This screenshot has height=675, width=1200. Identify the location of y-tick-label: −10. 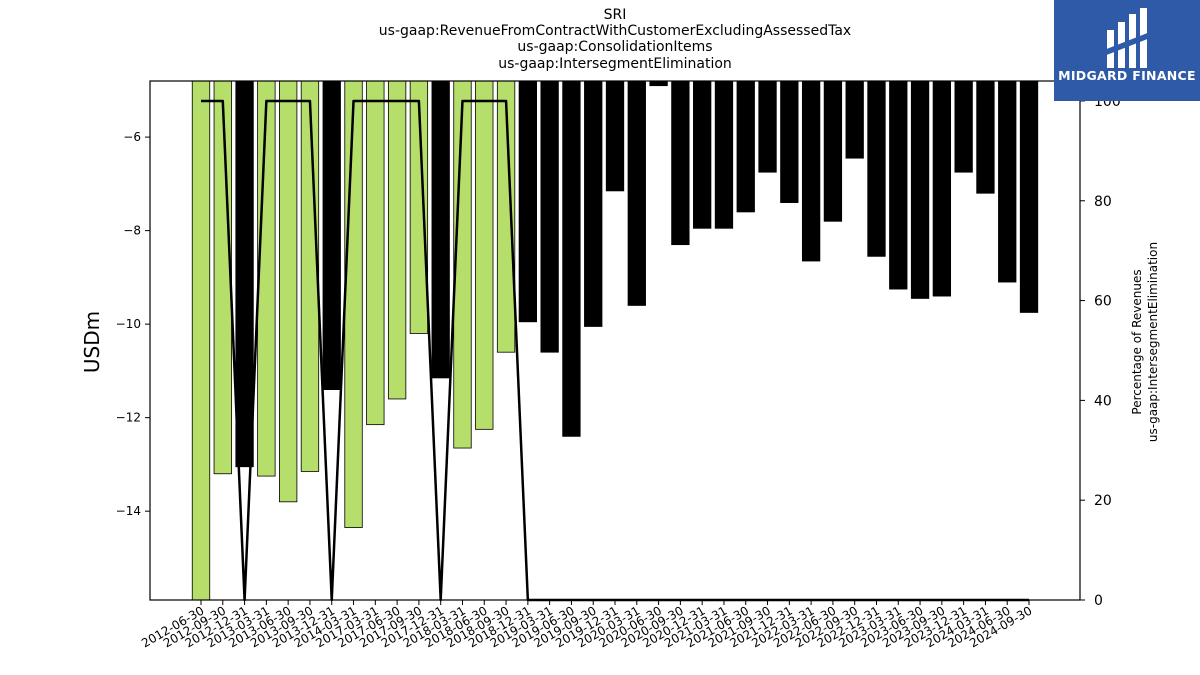
(128, 324).